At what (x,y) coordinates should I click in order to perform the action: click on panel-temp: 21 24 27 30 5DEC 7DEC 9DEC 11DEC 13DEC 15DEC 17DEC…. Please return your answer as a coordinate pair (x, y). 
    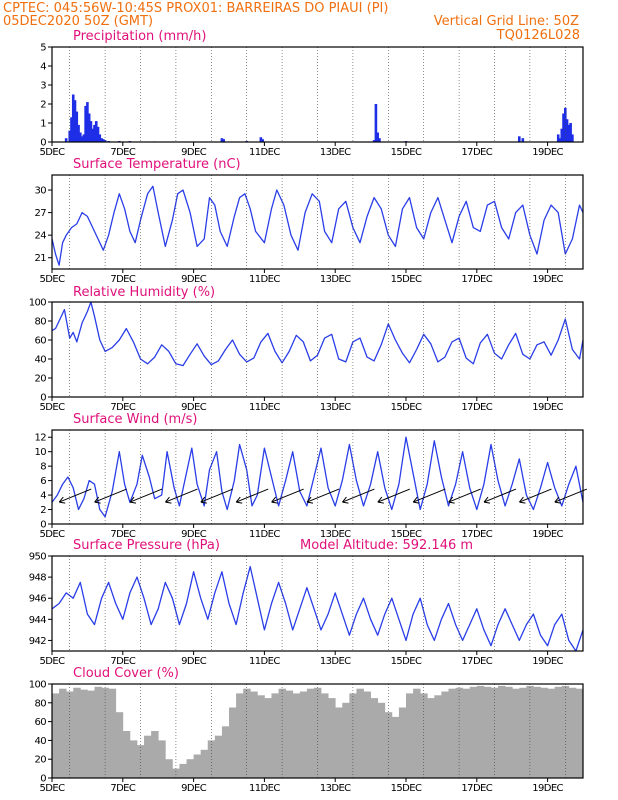
    Looking at the image, I should click on (309, 221).